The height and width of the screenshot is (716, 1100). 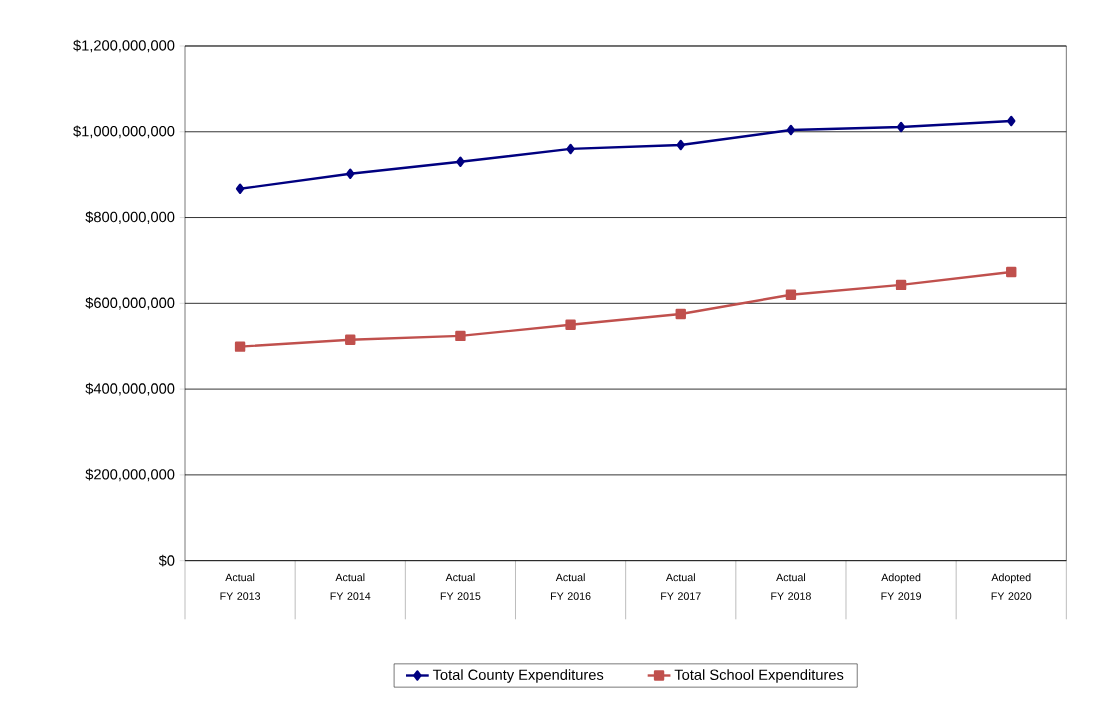 I want to click on x-tick-label: Actual FY 2015, so click(x=460, y=586).